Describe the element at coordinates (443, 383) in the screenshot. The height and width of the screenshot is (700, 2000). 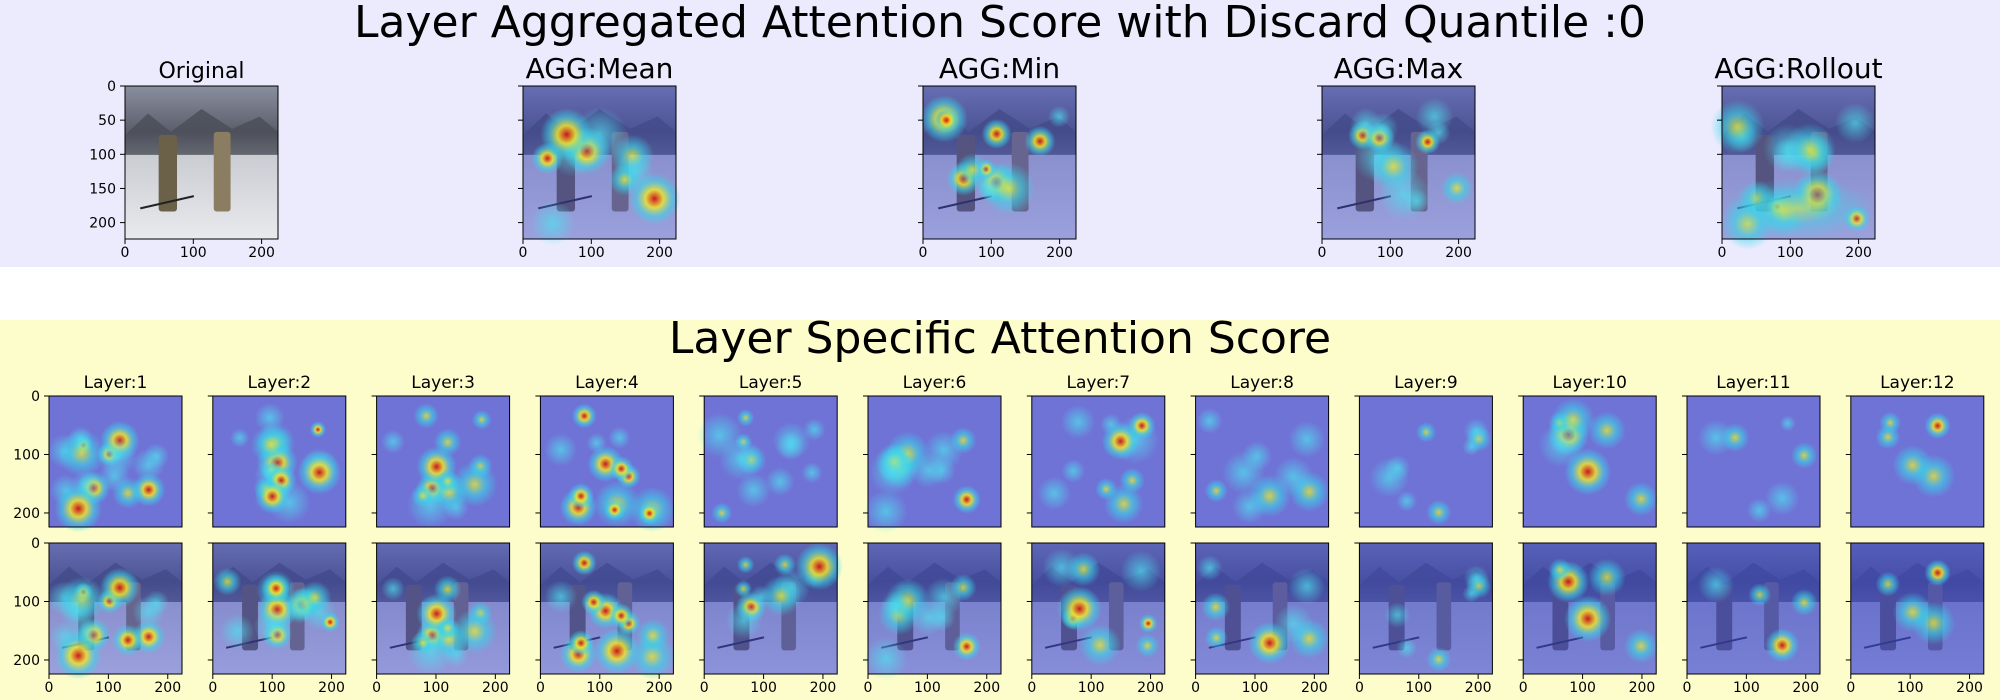
I see `panel-title: Layer:3` at that location.